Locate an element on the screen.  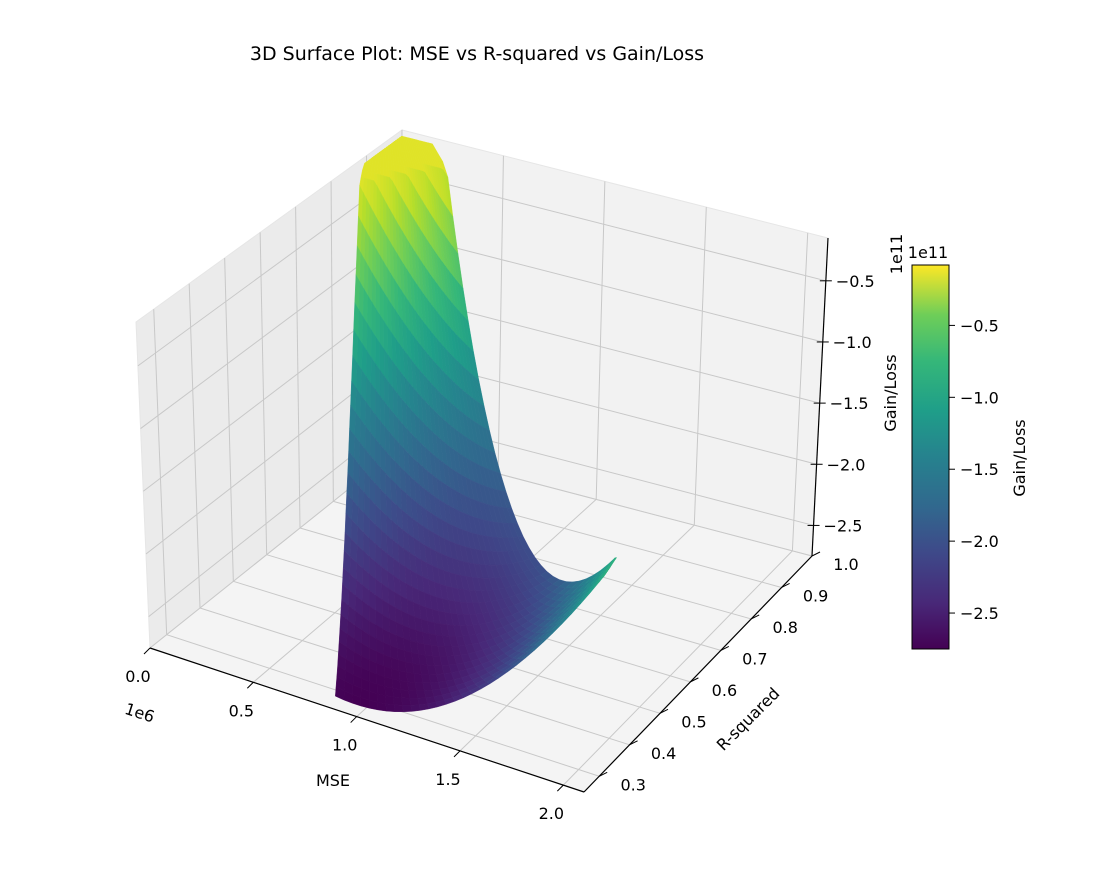
z-axis-ticks: −0.5 −1.0 −1.5 −2.0 −2.5 is located at coordinates (841, 403).